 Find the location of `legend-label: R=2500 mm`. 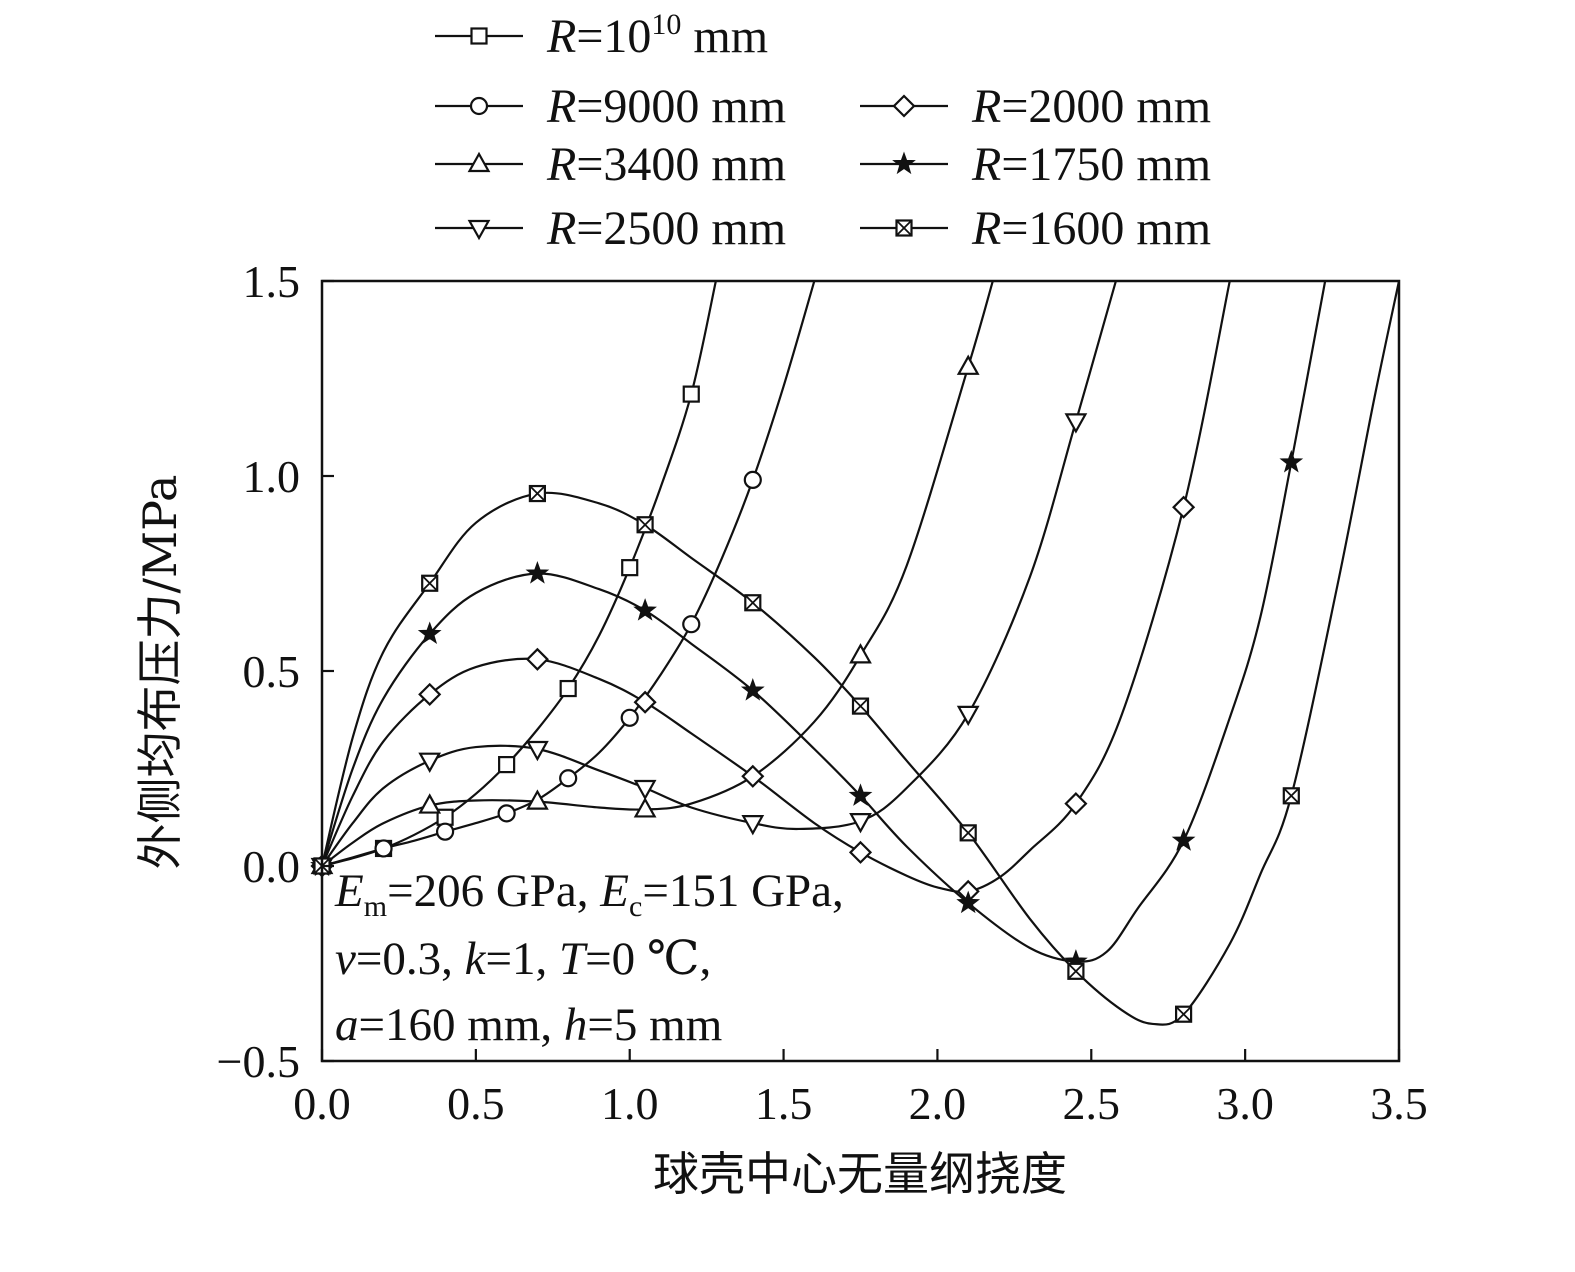

legend-label: R=2500 mm is located at coordinates (666, 228).